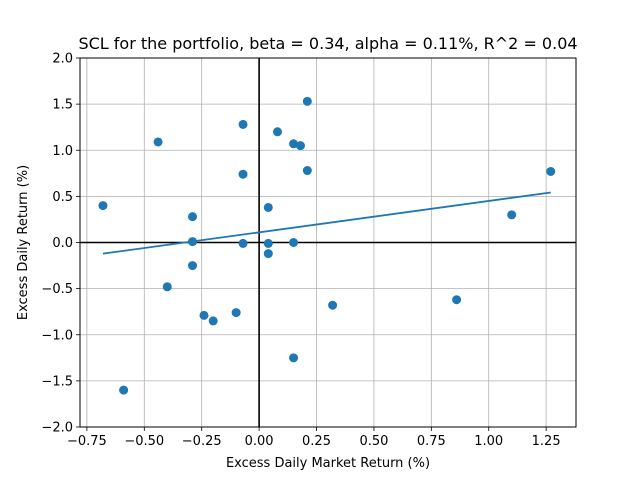  Describe the element at coordinates (57, 428) in the screenshot. I see `y-tick-label: −2.0` at that location.